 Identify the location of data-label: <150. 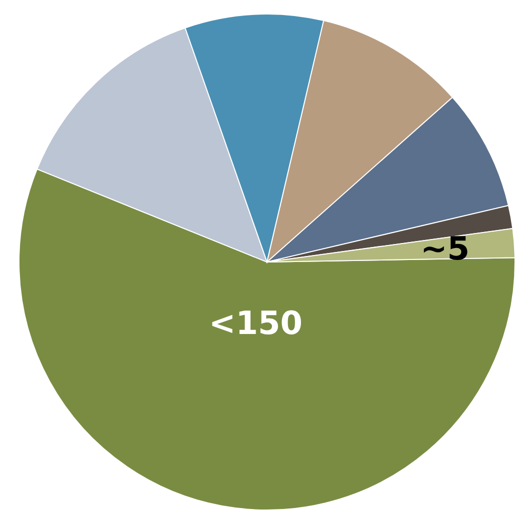
(255, 323).